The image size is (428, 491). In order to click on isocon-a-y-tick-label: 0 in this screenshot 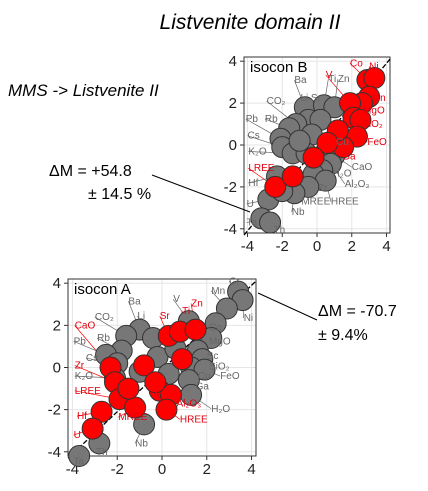, I will do `click(57, 368)`.